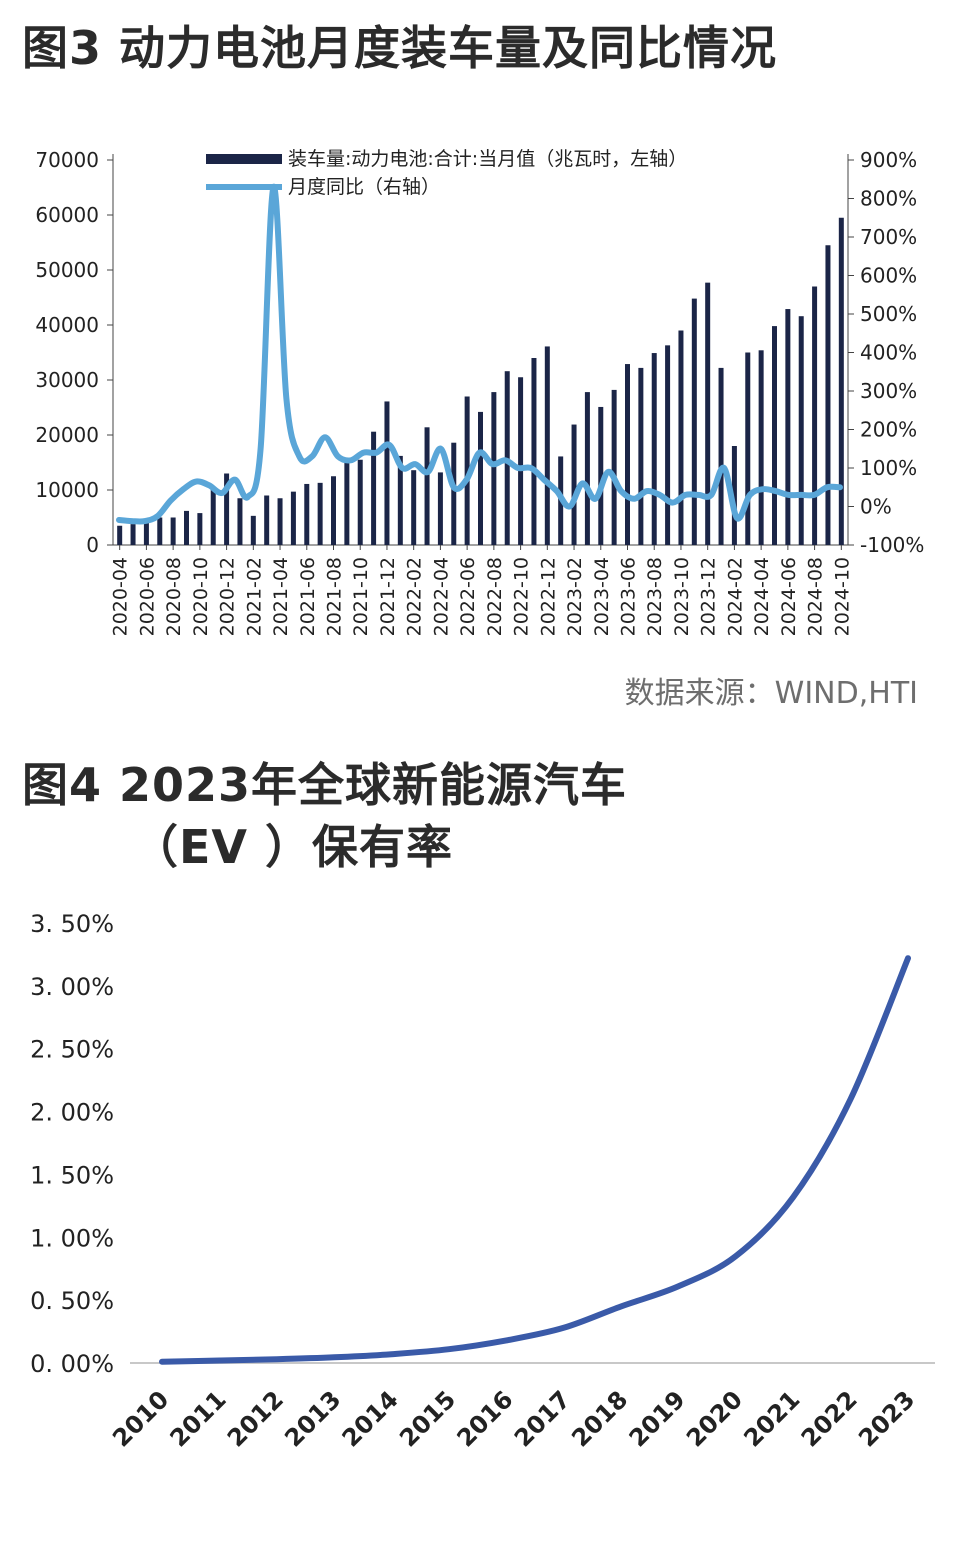 The width and height of the screenshot is (960, 1563). Describe the element at coordinates (293, 847) in the screenshot. I see `figure4-title-line2: （EV ）保有率` at that location.